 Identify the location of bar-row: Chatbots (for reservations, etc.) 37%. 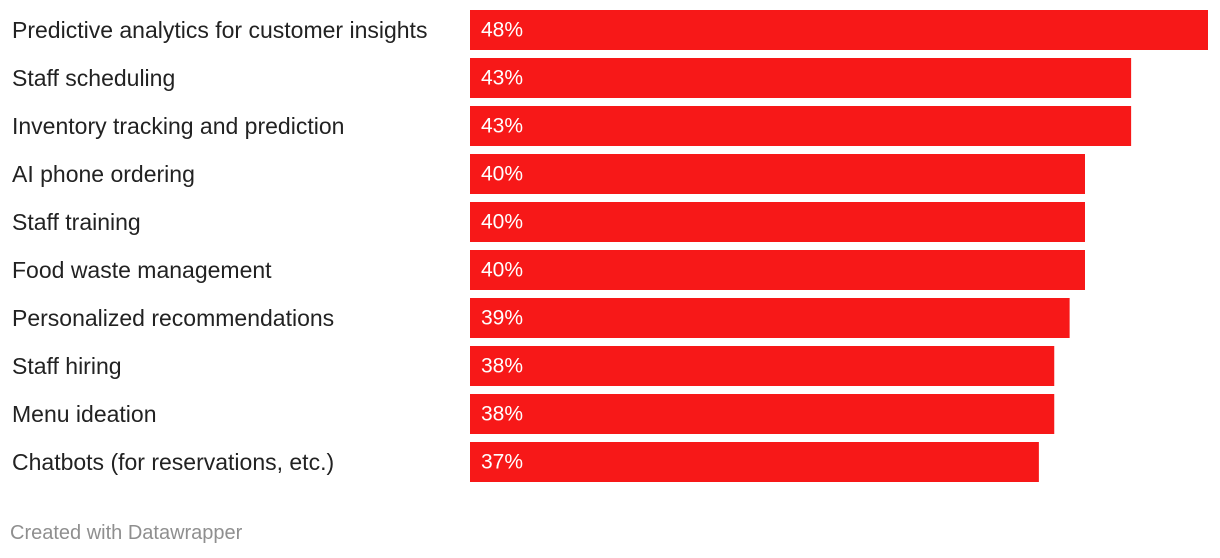
(525, 462).